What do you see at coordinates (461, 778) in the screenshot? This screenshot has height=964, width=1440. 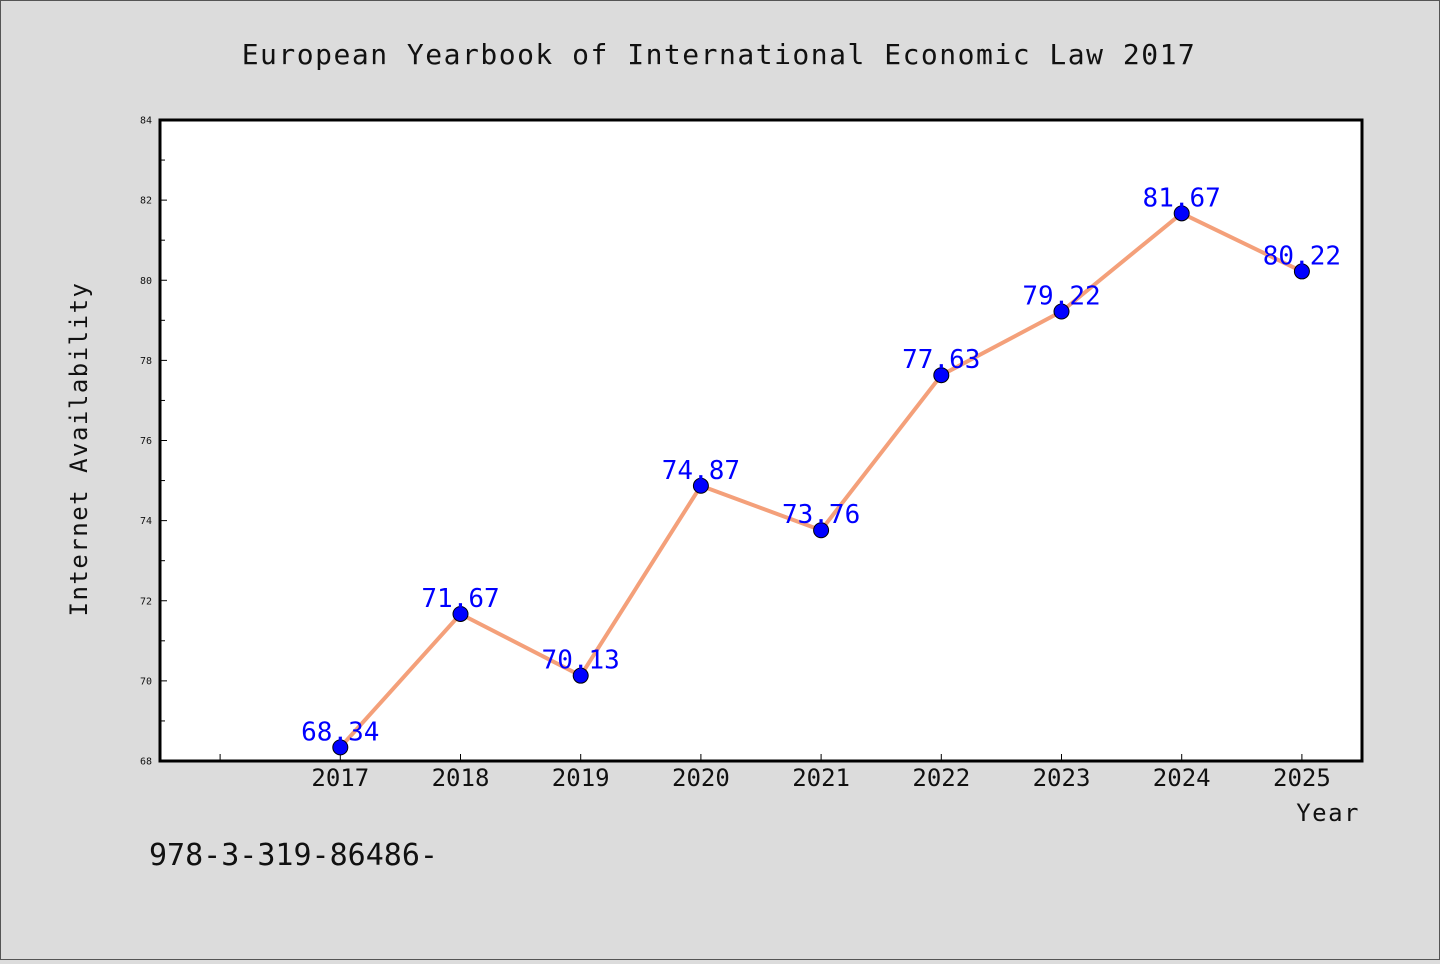 I see `x-tick-label: 2018` at bounding box center [461, 778].